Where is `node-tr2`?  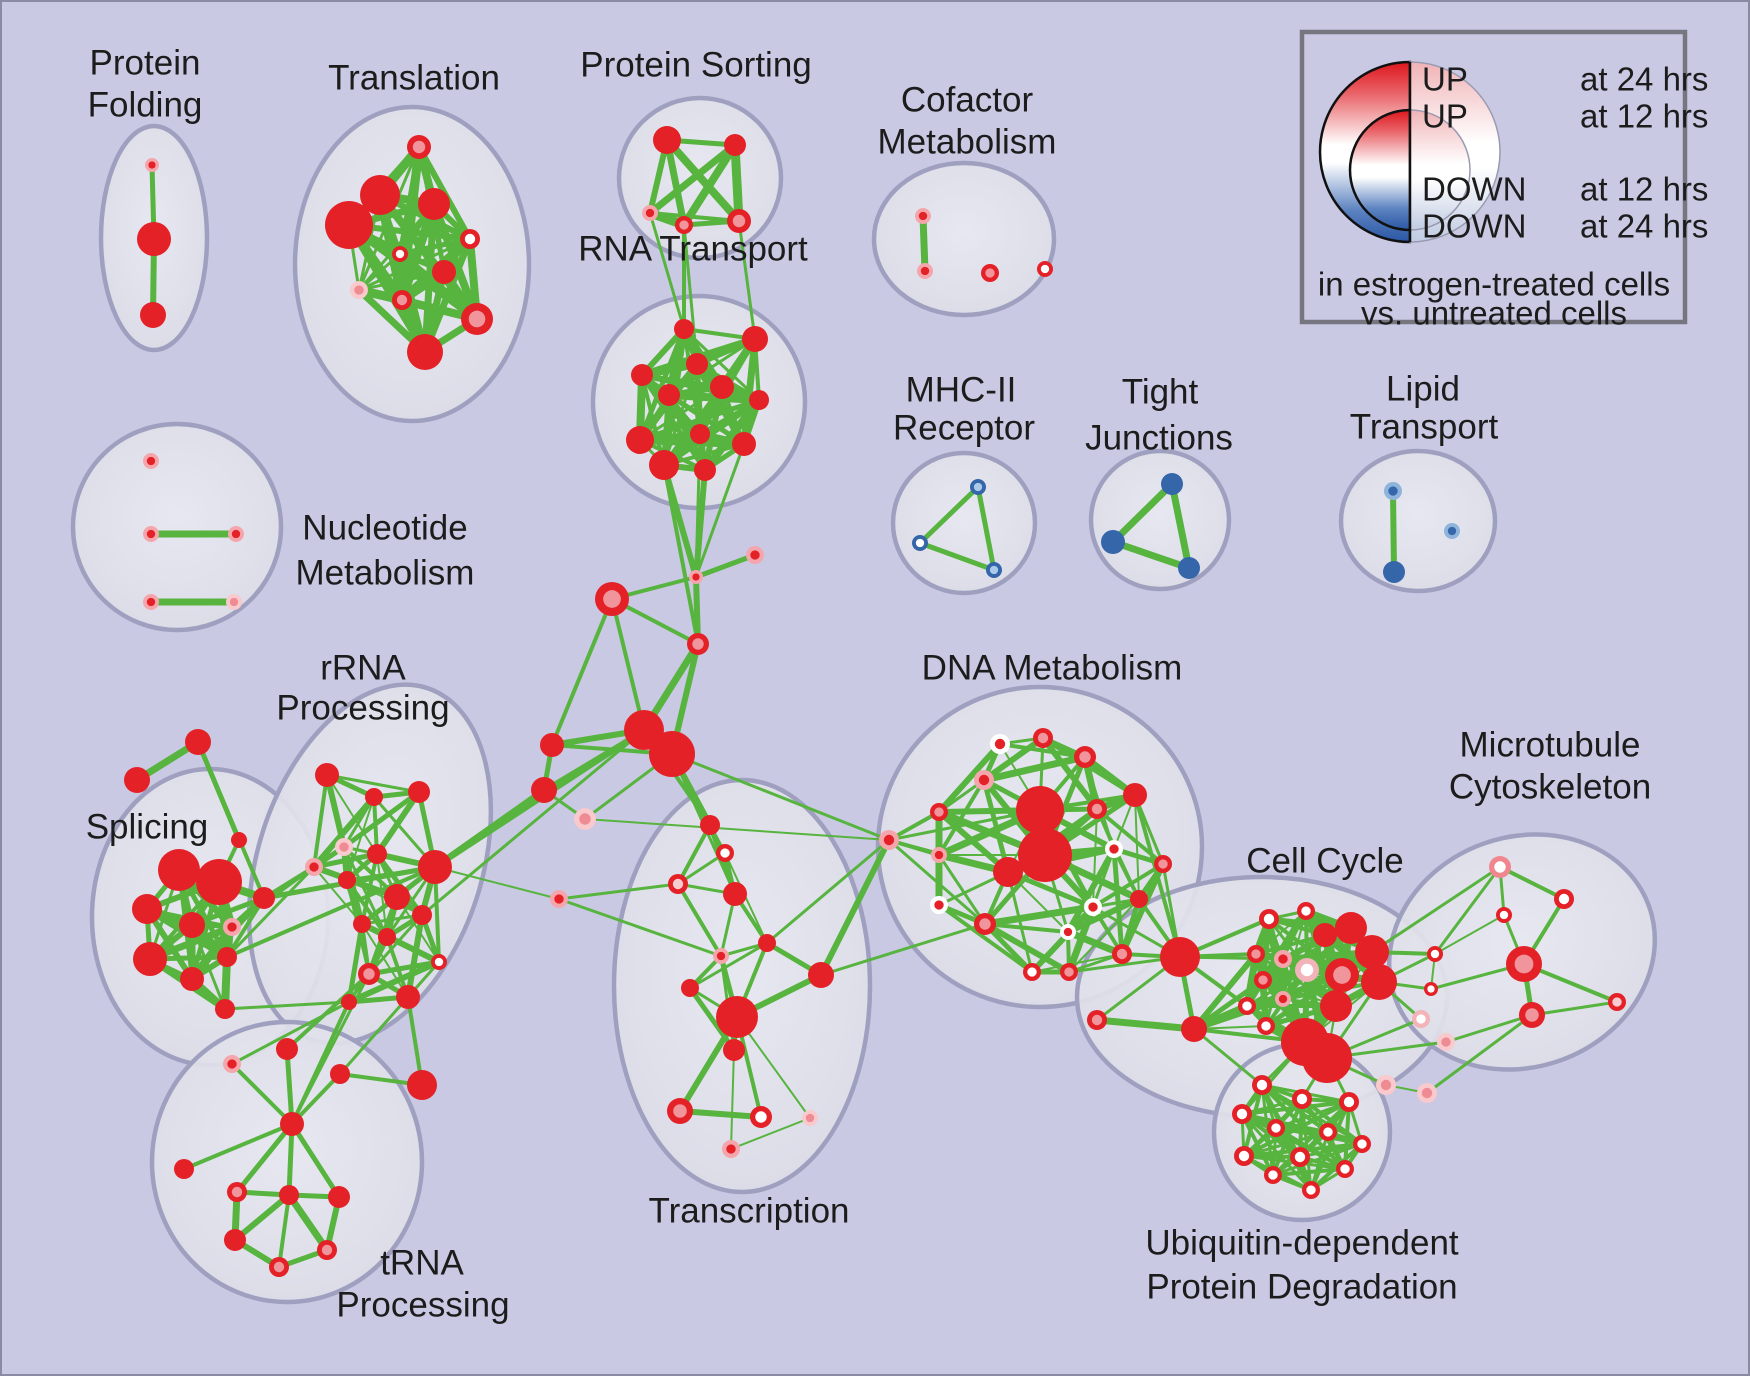 node-tr2 is located at coordinates (380, 195).